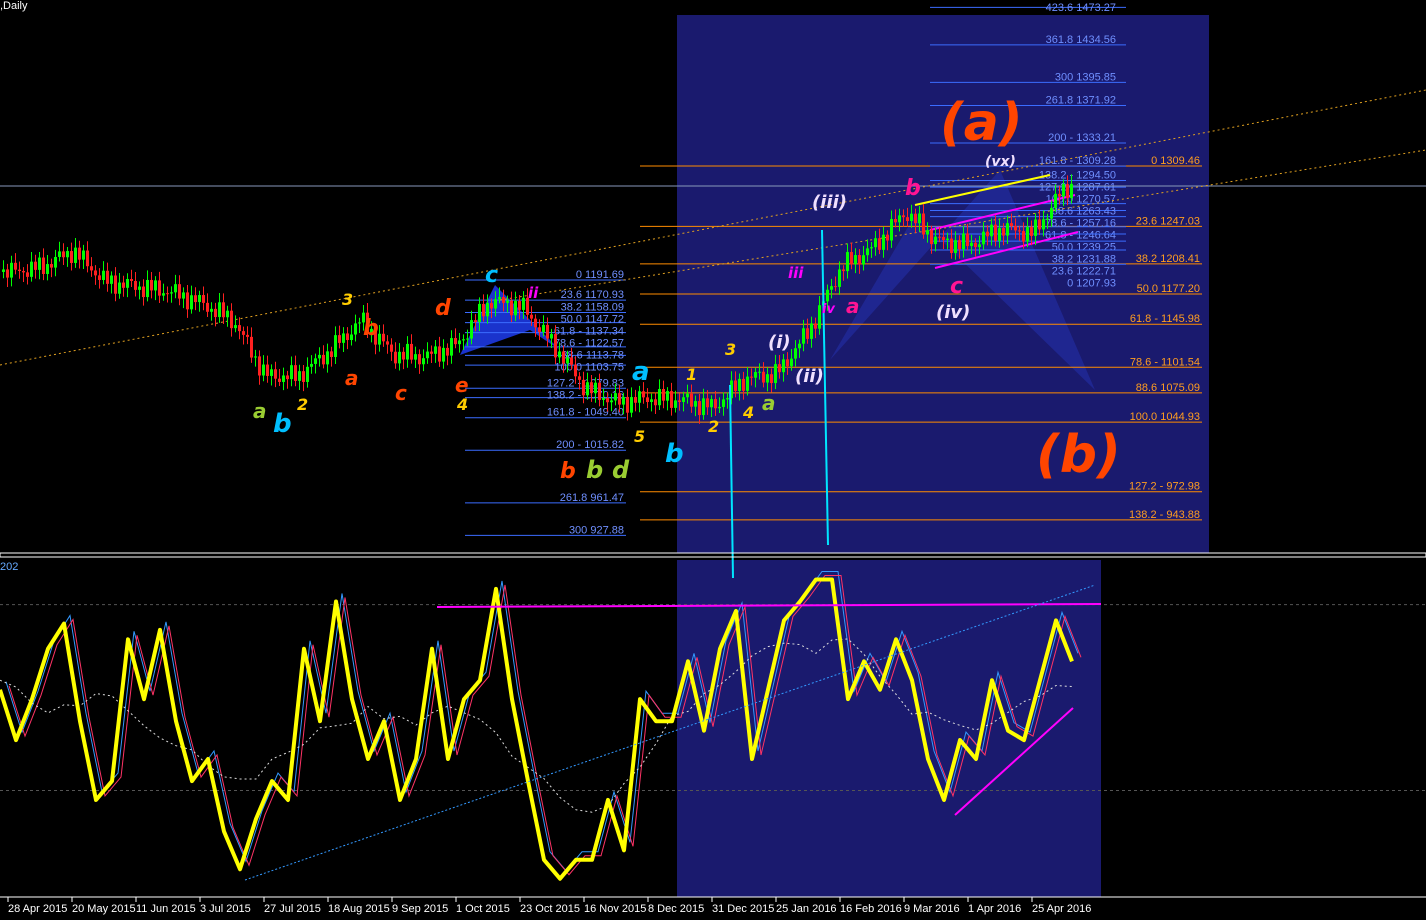  What do you see at coordinates (1175, 161) in the screenshot?
I see `fib-right-label: 0 1309.46` at bounding box center [1175, 161].